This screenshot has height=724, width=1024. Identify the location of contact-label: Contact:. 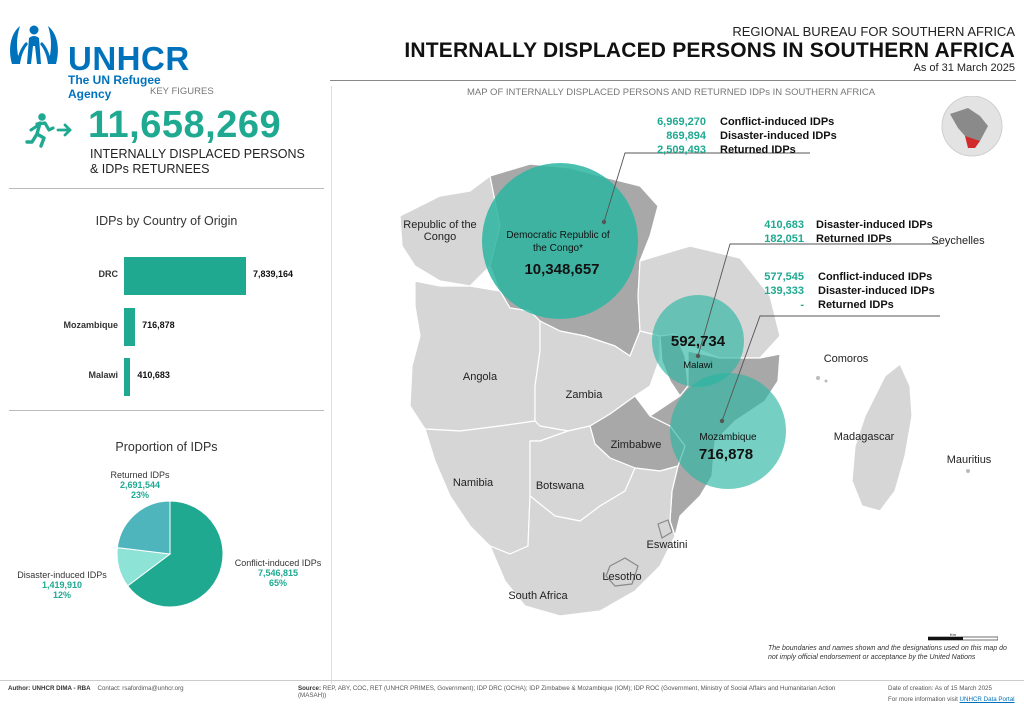
(109, 688).